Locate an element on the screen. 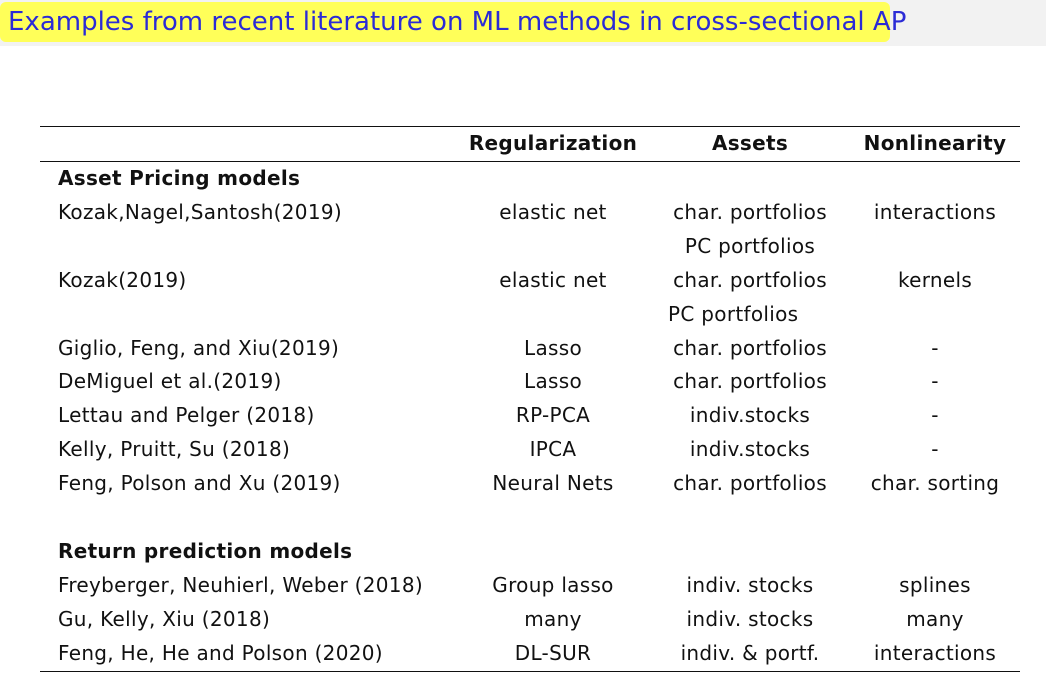 This screenshot has height=688, width=1046. table-row-study: DeMiguel et al.(2019) is located at coordinates (170, 381).